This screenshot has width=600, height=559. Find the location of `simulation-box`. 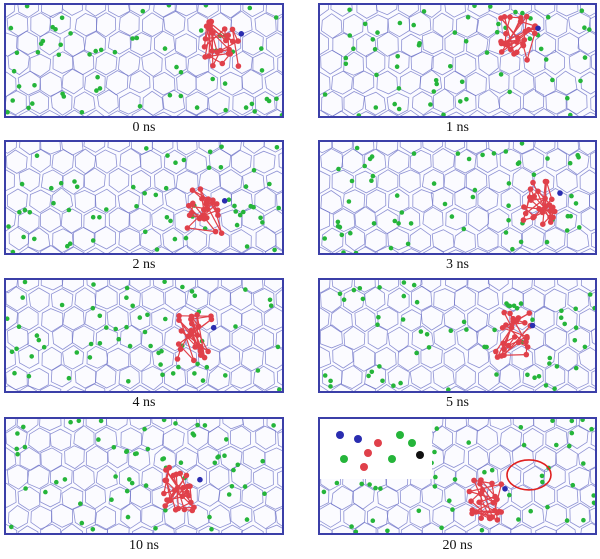

simulation-box is located at coordinates (457, 476).